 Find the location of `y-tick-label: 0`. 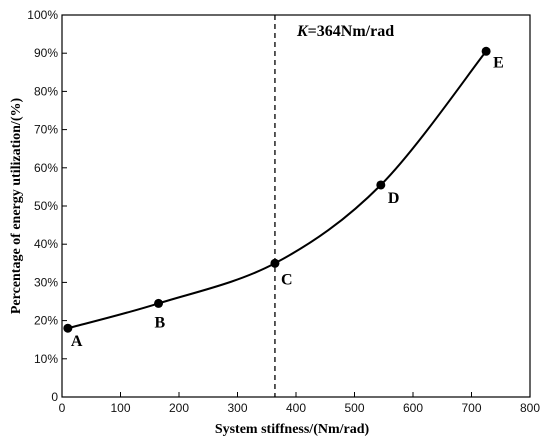

y-tick-label: 0 is located at coordinates (54, 397).